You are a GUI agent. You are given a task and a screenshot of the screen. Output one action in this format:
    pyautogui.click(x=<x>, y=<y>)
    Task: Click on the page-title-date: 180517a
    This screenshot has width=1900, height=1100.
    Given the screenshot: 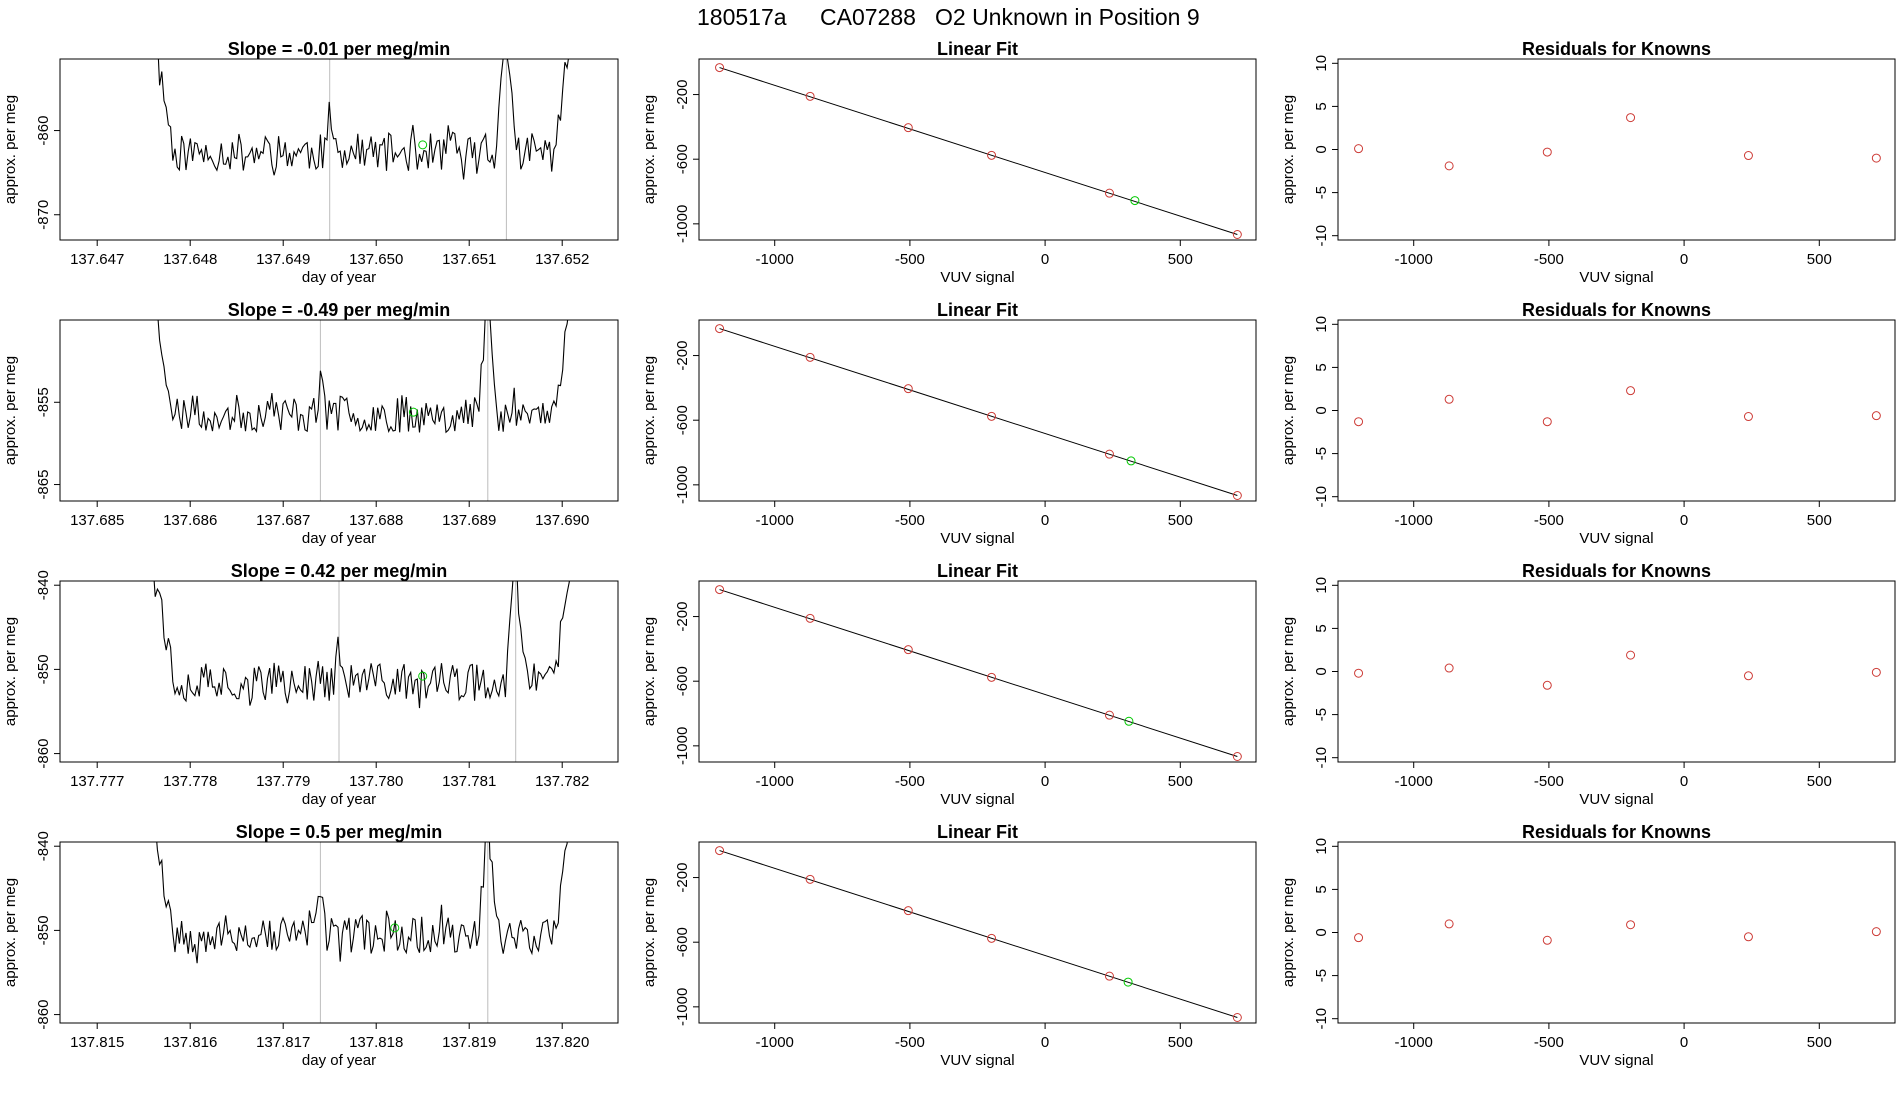 What is the action you would take?
    pyautogui.click(x=742, y=17)
    